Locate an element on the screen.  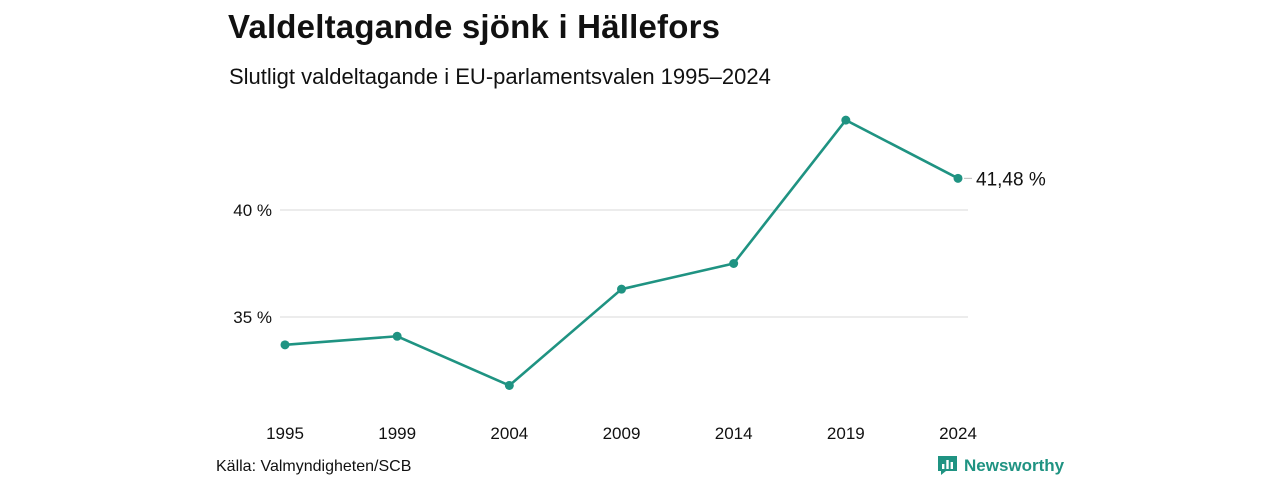
gridlines is located at coordinates (624, 263).